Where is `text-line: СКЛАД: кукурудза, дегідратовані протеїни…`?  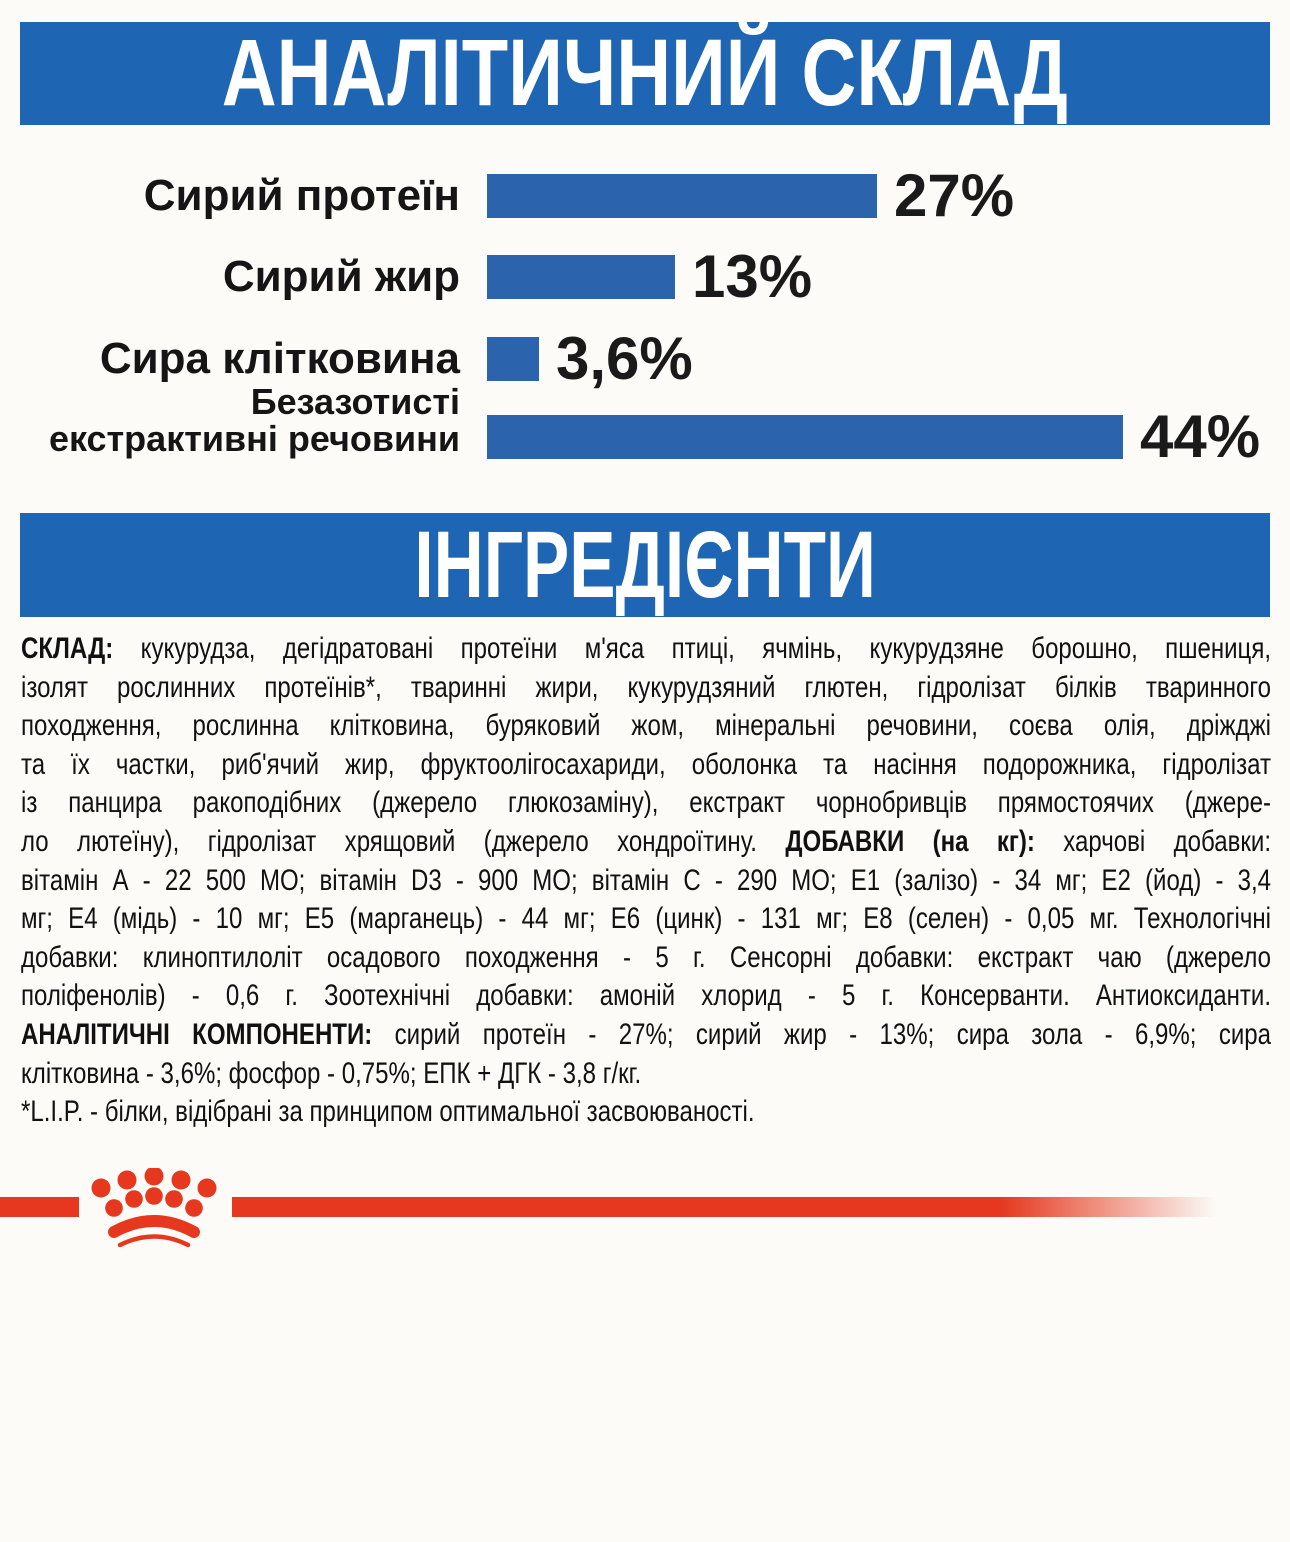 text-line: СКЛАД: кукурудза, дегідратовані протеїни… is located at coordinates (646, 648).